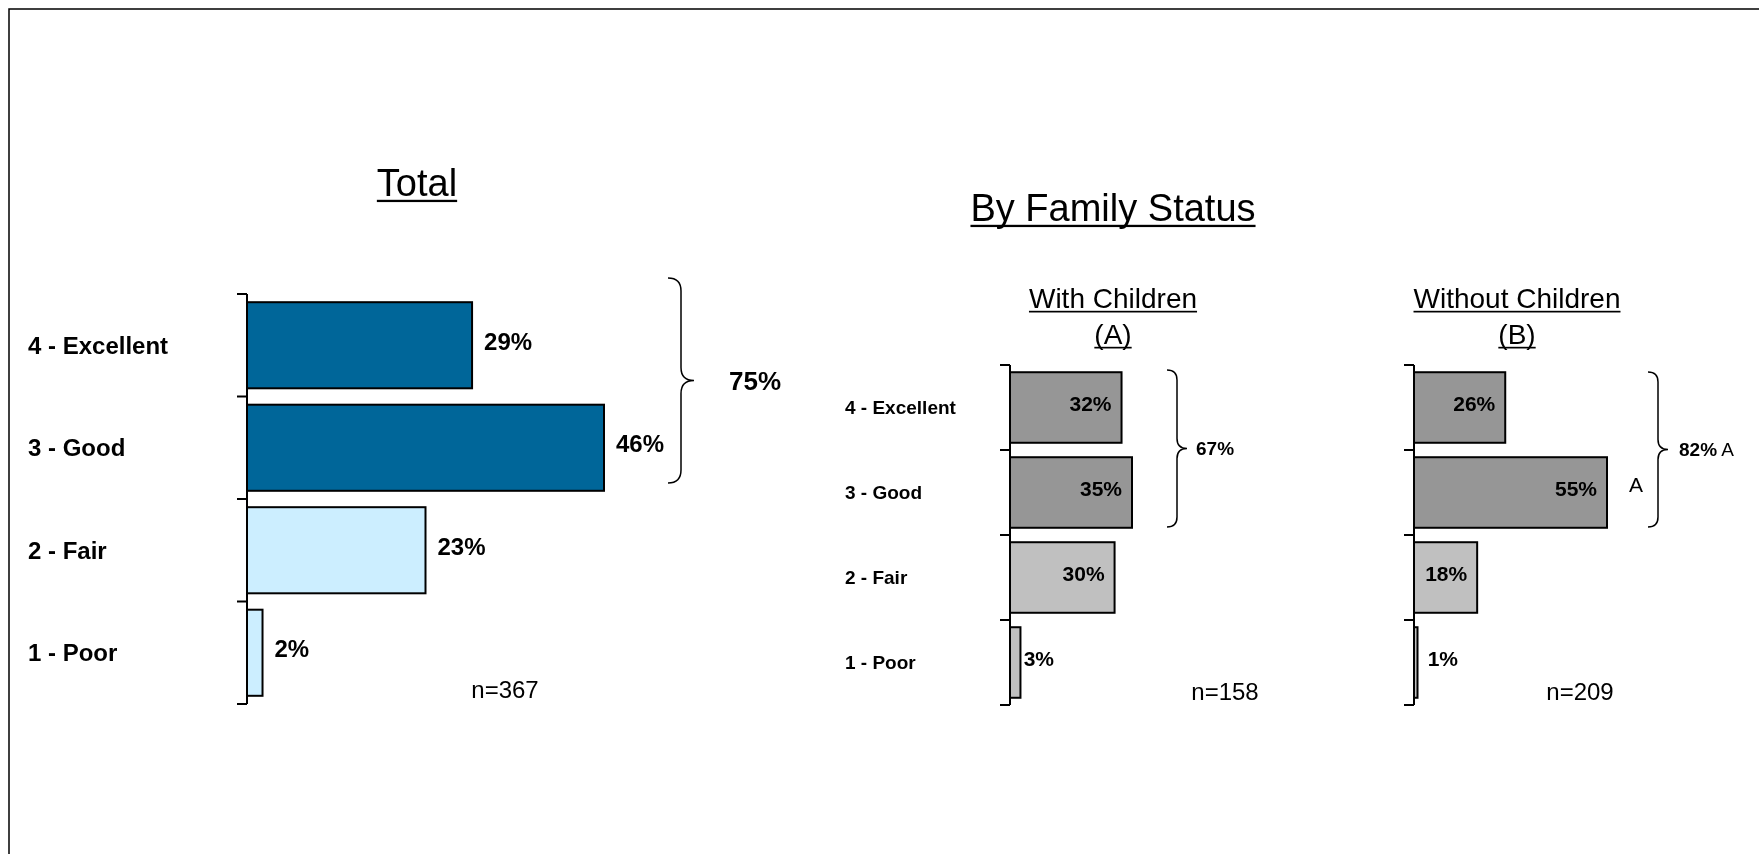 The width and height of the screenshot is (1759, 854). Describe the element at coordinates (1113, 316) in the screenshot. I see `chart-subtitle: With Children (A)` at that location.